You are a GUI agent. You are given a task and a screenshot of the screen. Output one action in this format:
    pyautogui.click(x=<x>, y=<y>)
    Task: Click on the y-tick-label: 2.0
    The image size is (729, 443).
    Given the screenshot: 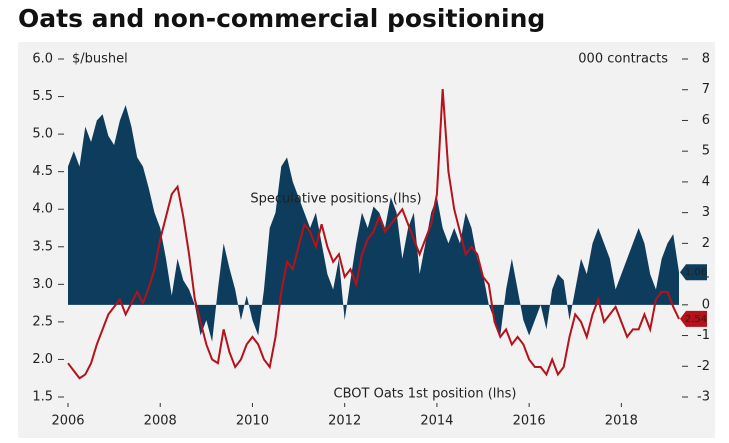 What is the action you would take?
    pyautogui.click(x=42, y=359)
    